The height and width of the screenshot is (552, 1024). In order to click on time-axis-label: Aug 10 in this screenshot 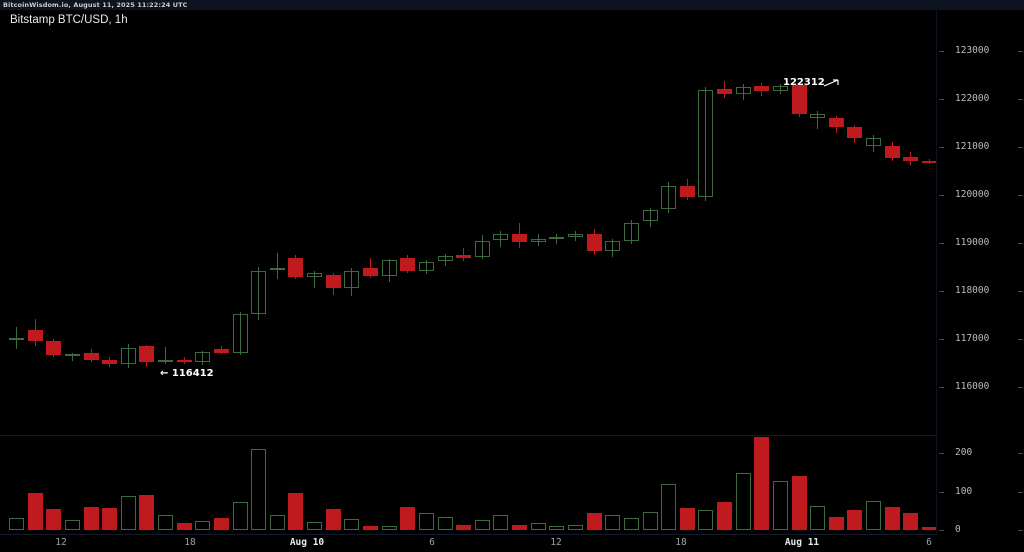, I will do `click(307, 542)`.